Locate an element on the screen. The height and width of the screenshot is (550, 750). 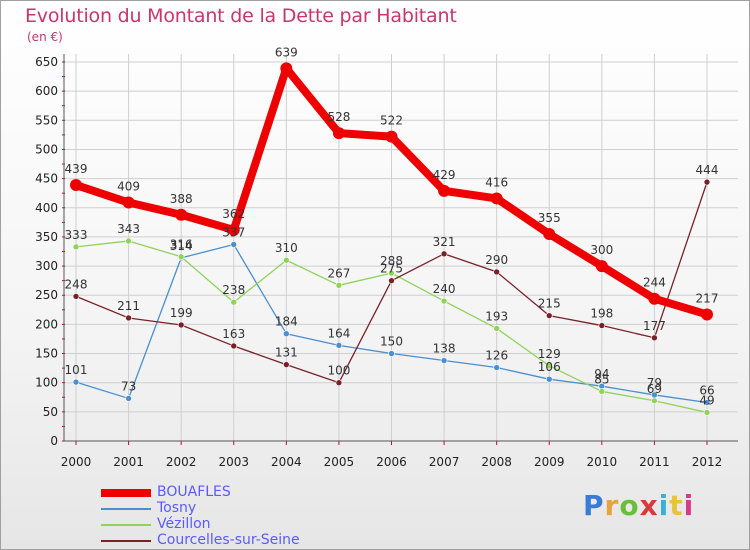
x-tick-label: 2012 is located at coordinates (707, 462).